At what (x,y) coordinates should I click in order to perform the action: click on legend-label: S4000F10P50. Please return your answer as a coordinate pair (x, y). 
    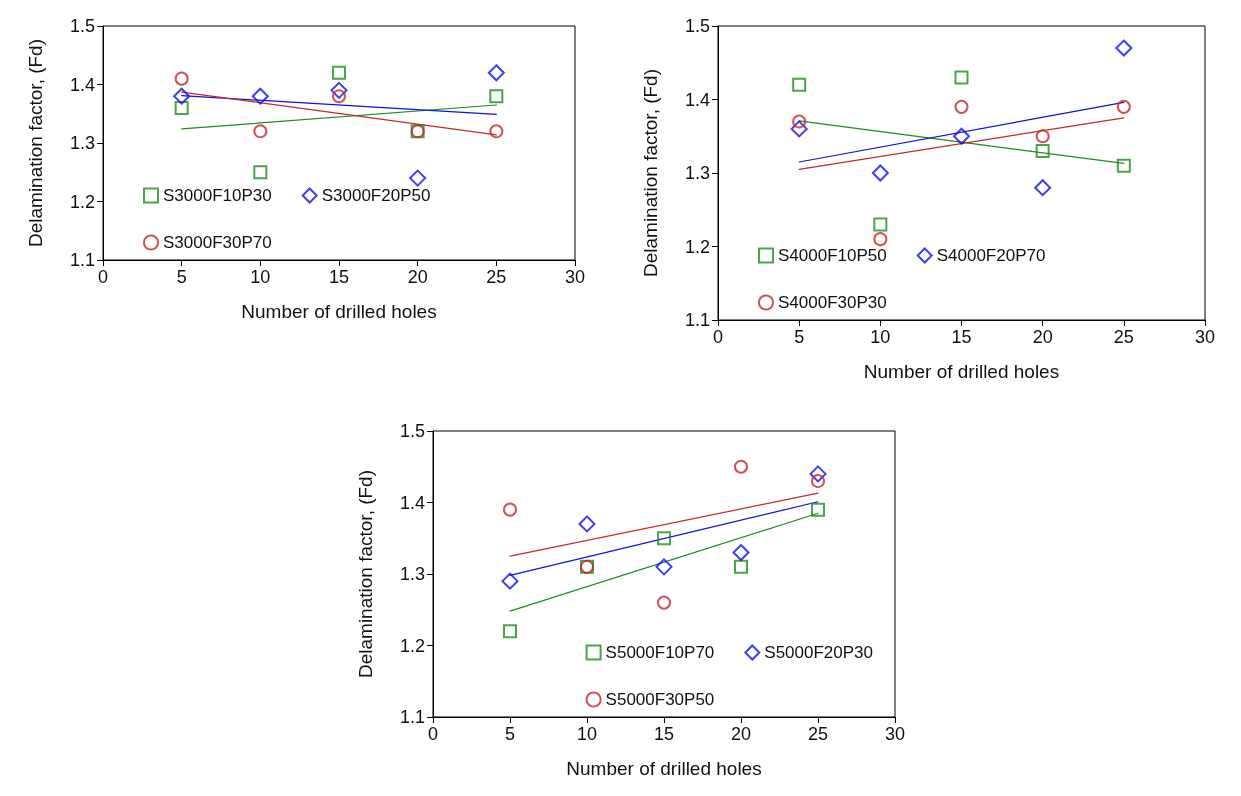
    Looking at the image, I should click on (832, 255).